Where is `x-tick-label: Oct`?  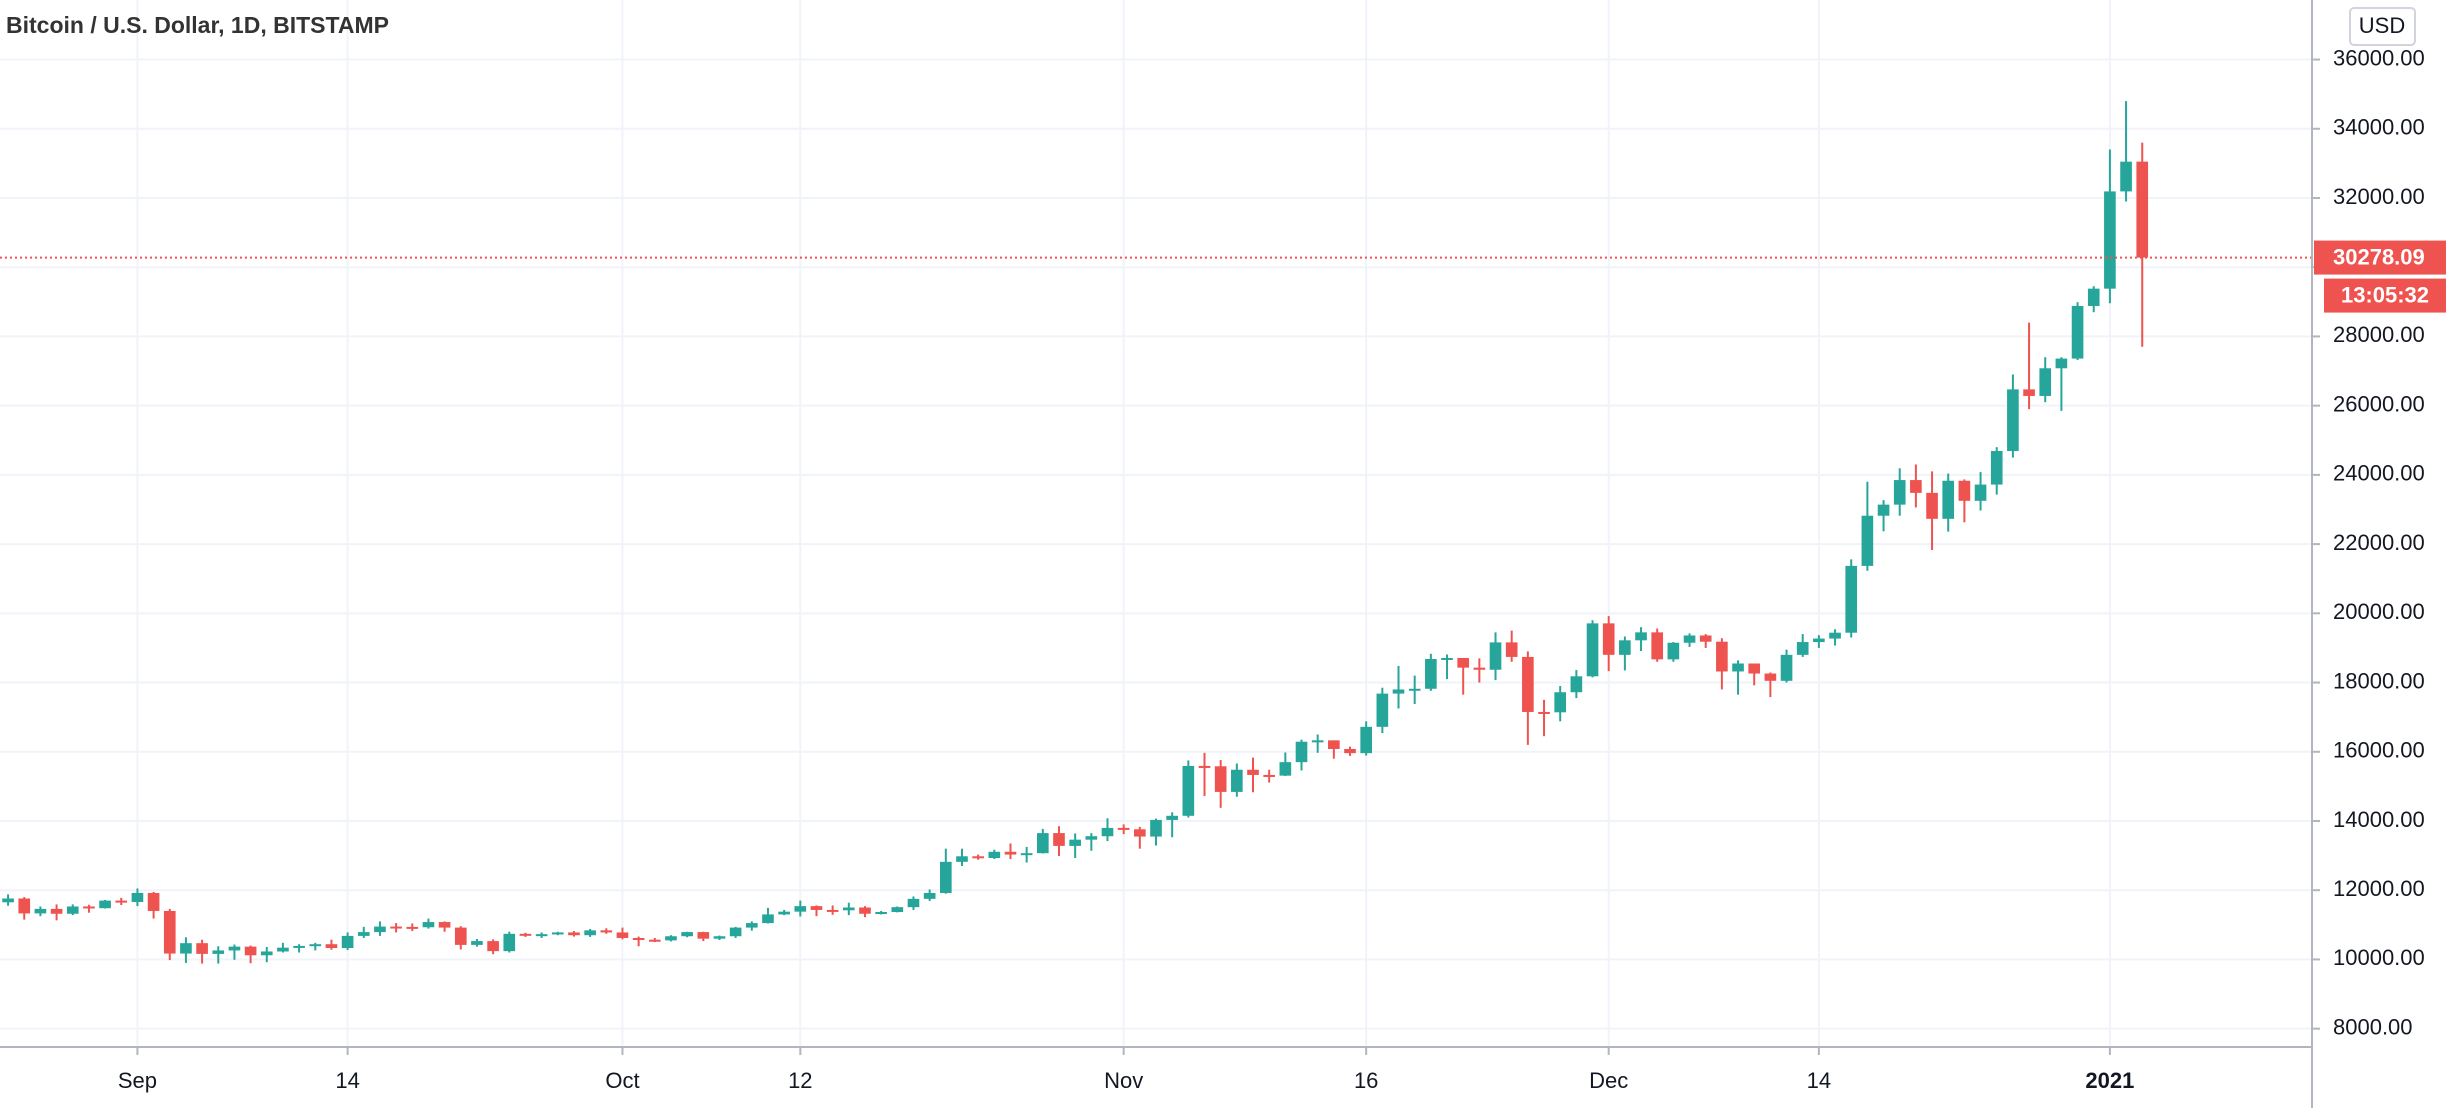 x-tick-label: Oct is located at coordinates (622, 1080).